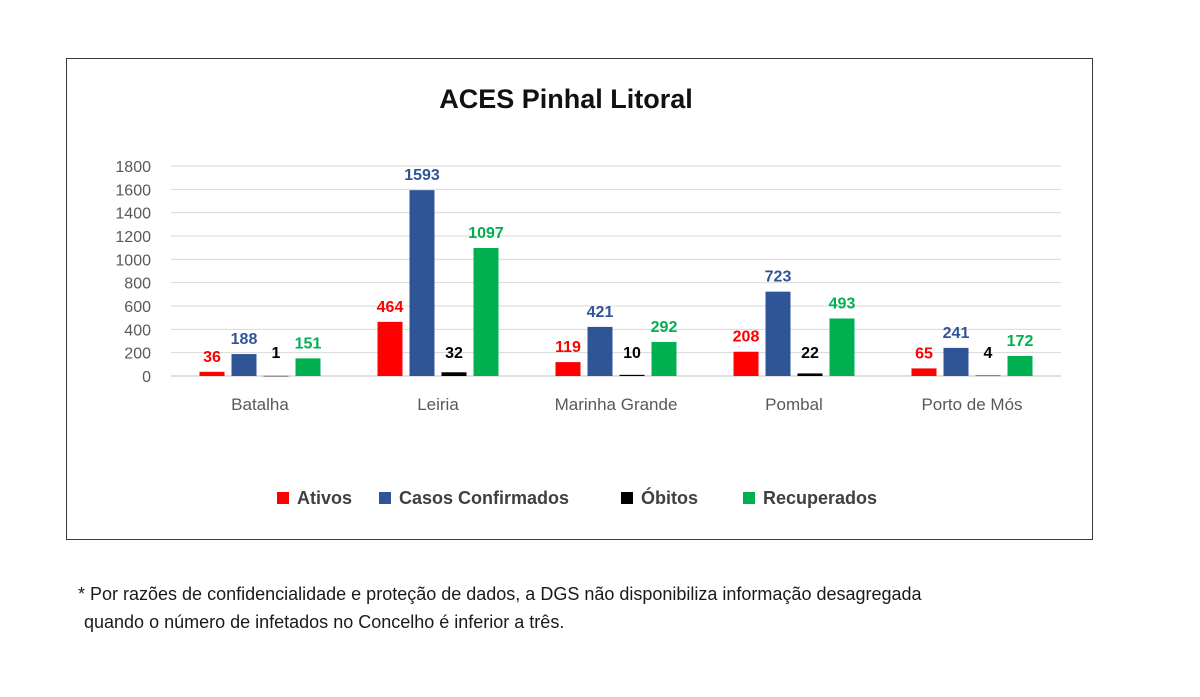 The height and width of the screenshot is (697, 1200). I want to click on data-label: 208, so click(746, 337).